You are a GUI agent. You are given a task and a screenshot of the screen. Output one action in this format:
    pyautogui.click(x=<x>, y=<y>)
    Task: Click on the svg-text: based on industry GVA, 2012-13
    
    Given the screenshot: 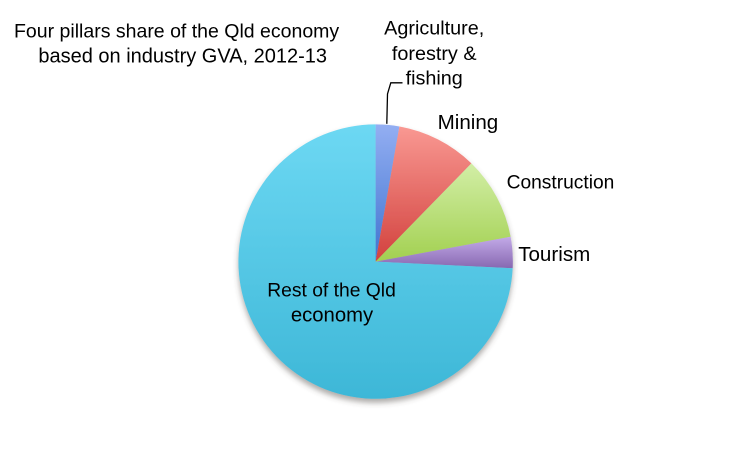 What is the action you would take?
    pyautogui.click(x=182, y=56)
    